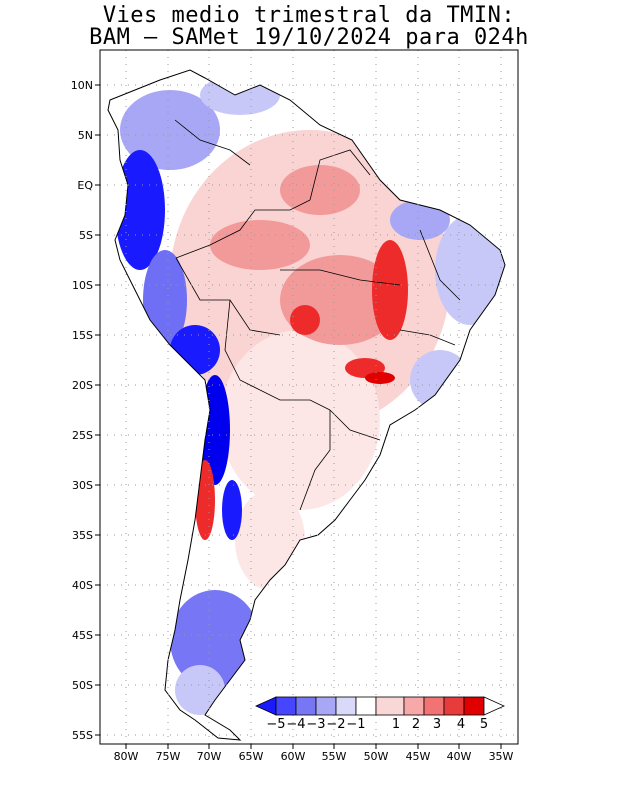  What do you see at coordinates (82, 385) in the screenshot?
I see `lat-label: 20S` at bounding box center [82, 385].